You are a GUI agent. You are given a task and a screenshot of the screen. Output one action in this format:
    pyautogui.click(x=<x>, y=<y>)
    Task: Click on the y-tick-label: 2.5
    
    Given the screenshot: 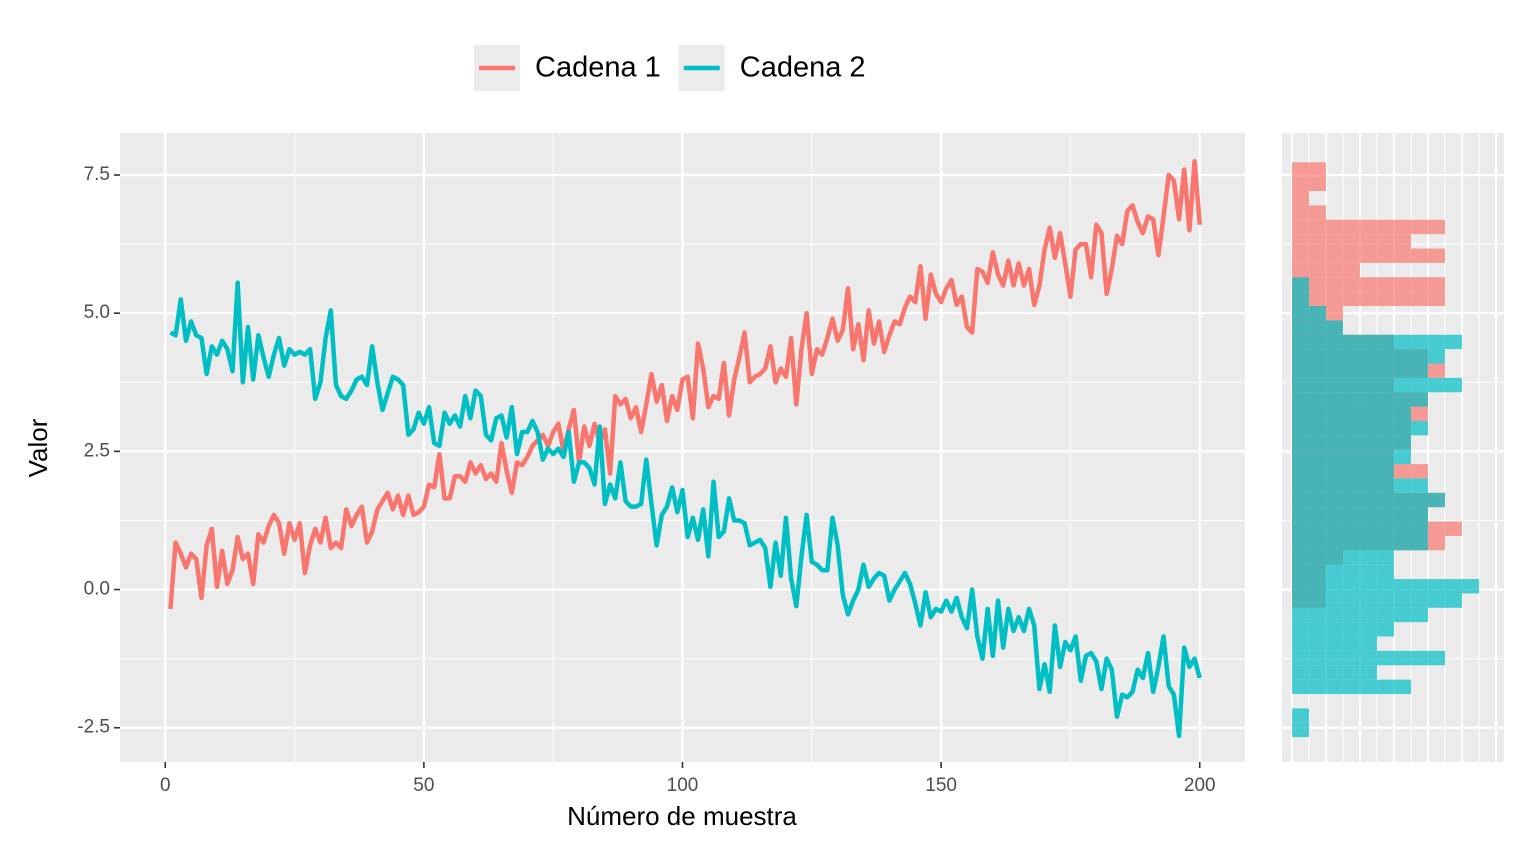 What is the action you would take?
    pyautogui.click(x=97, y=450)
    